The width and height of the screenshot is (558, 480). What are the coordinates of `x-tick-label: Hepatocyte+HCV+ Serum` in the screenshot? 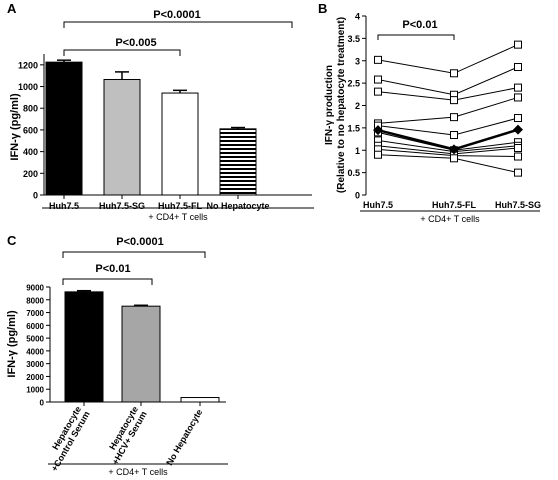 It's located at (124, 436).